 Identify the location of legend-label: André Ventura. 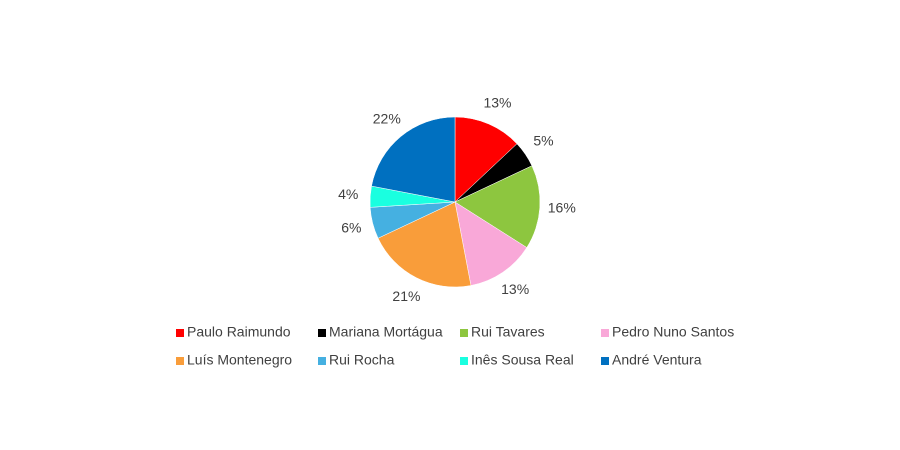
(657, 360).